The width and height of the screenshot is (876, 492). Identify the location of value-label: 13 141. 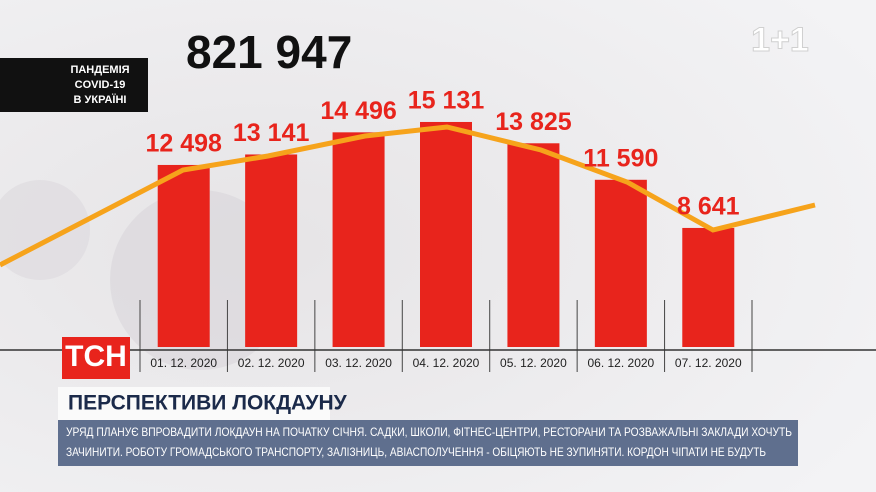
(271, 133).